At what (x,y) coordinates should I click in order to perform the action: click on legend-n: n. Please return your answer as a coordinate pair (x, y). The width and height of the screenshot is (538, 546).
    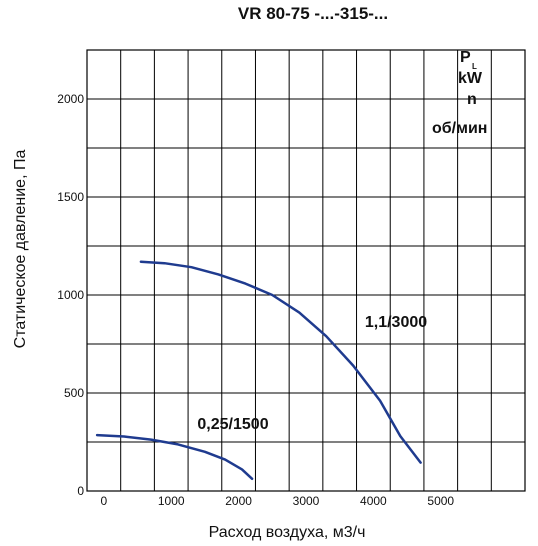
    Looking at the image, I should click on (472, 99).